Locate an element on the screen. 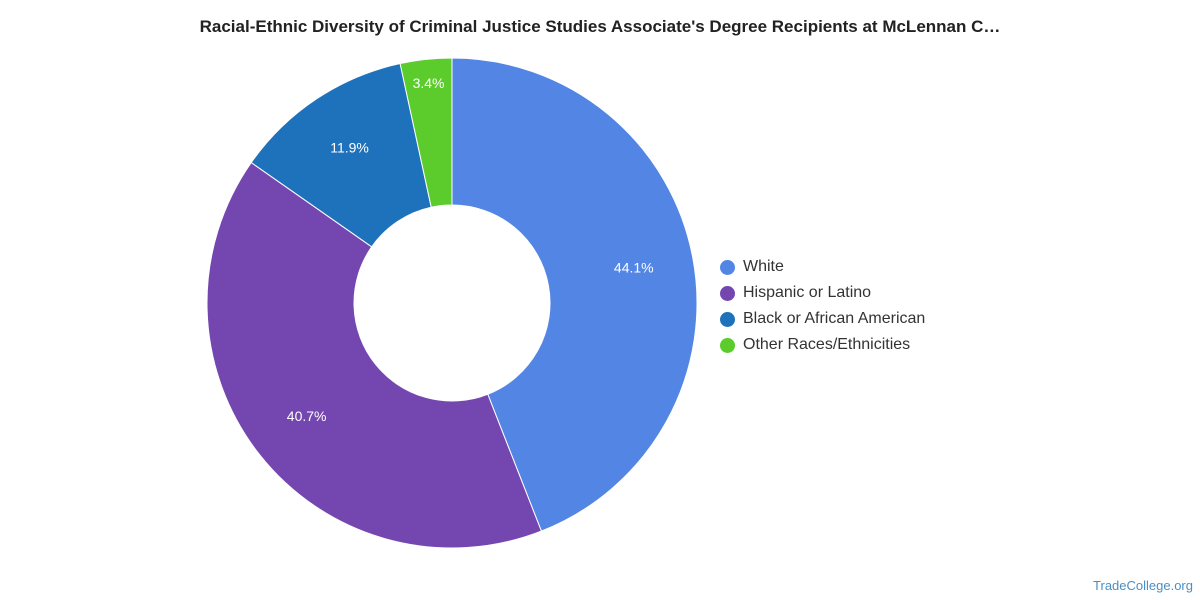 The width and height of the screenshot is (1200, 600). slice-label-white: 44.1% is located at coordinates (634, 267).